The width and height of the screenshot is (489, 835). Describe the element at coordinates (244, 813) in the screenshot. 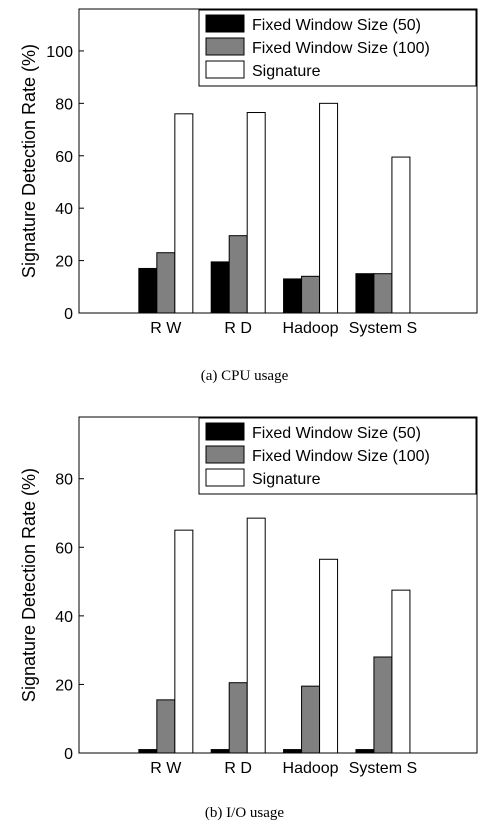

I see `chart-caption: (b) I/O usage` at that location.